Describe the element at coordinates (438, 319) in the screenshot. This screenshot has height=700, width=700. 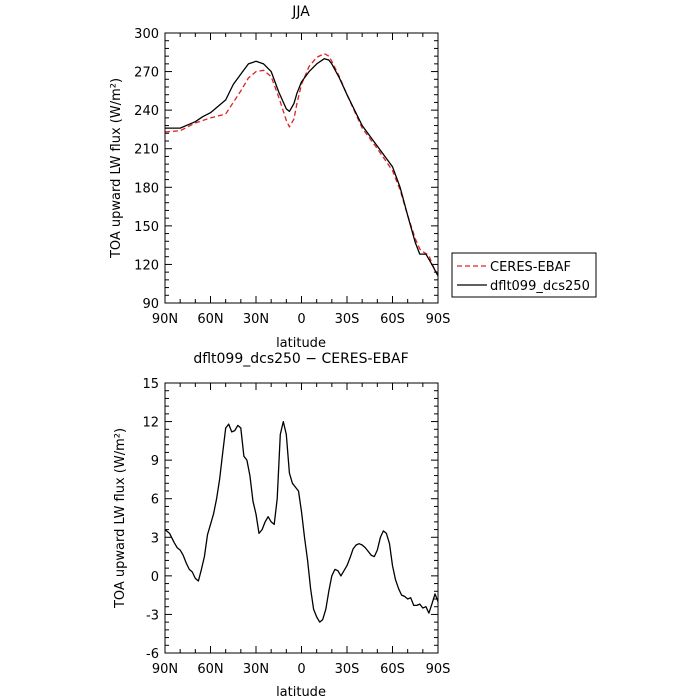
I see `top-x-tick-label: 90S` at that location.